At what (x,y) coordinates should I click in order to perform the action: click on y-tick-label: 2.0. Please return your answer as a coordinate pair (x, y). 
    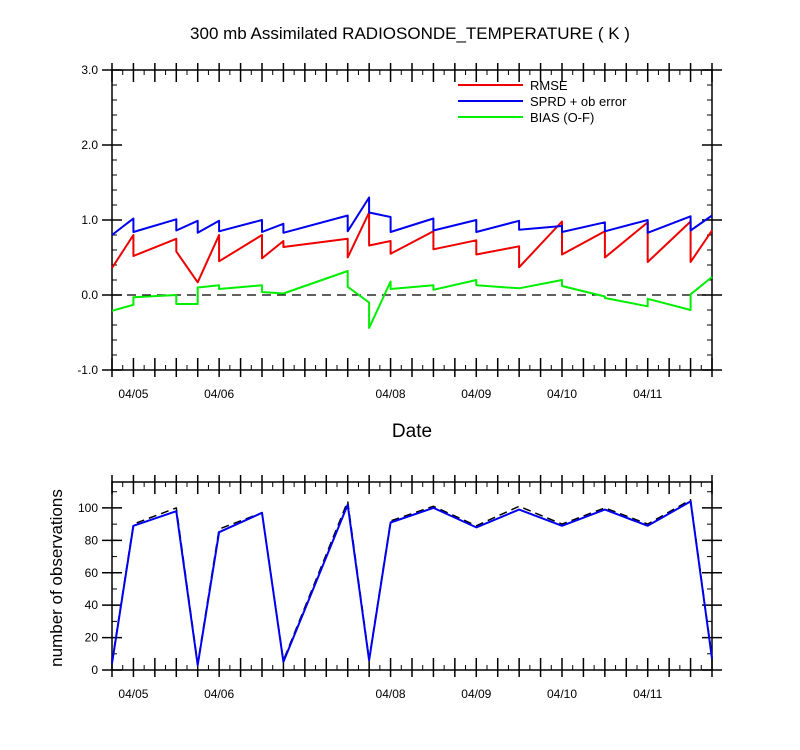
    Looking at the image, I should click on (89, 145).